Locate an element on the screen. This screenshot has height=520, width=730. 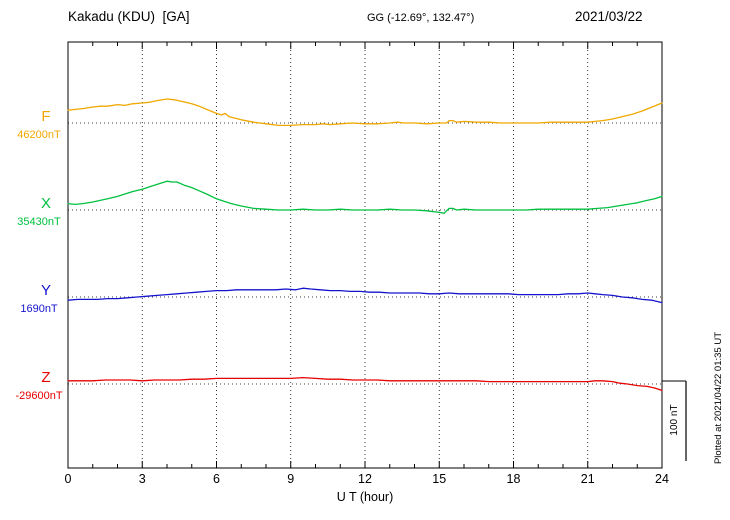
x-tick-label-21: 21 is located at coordinates (588, 479).